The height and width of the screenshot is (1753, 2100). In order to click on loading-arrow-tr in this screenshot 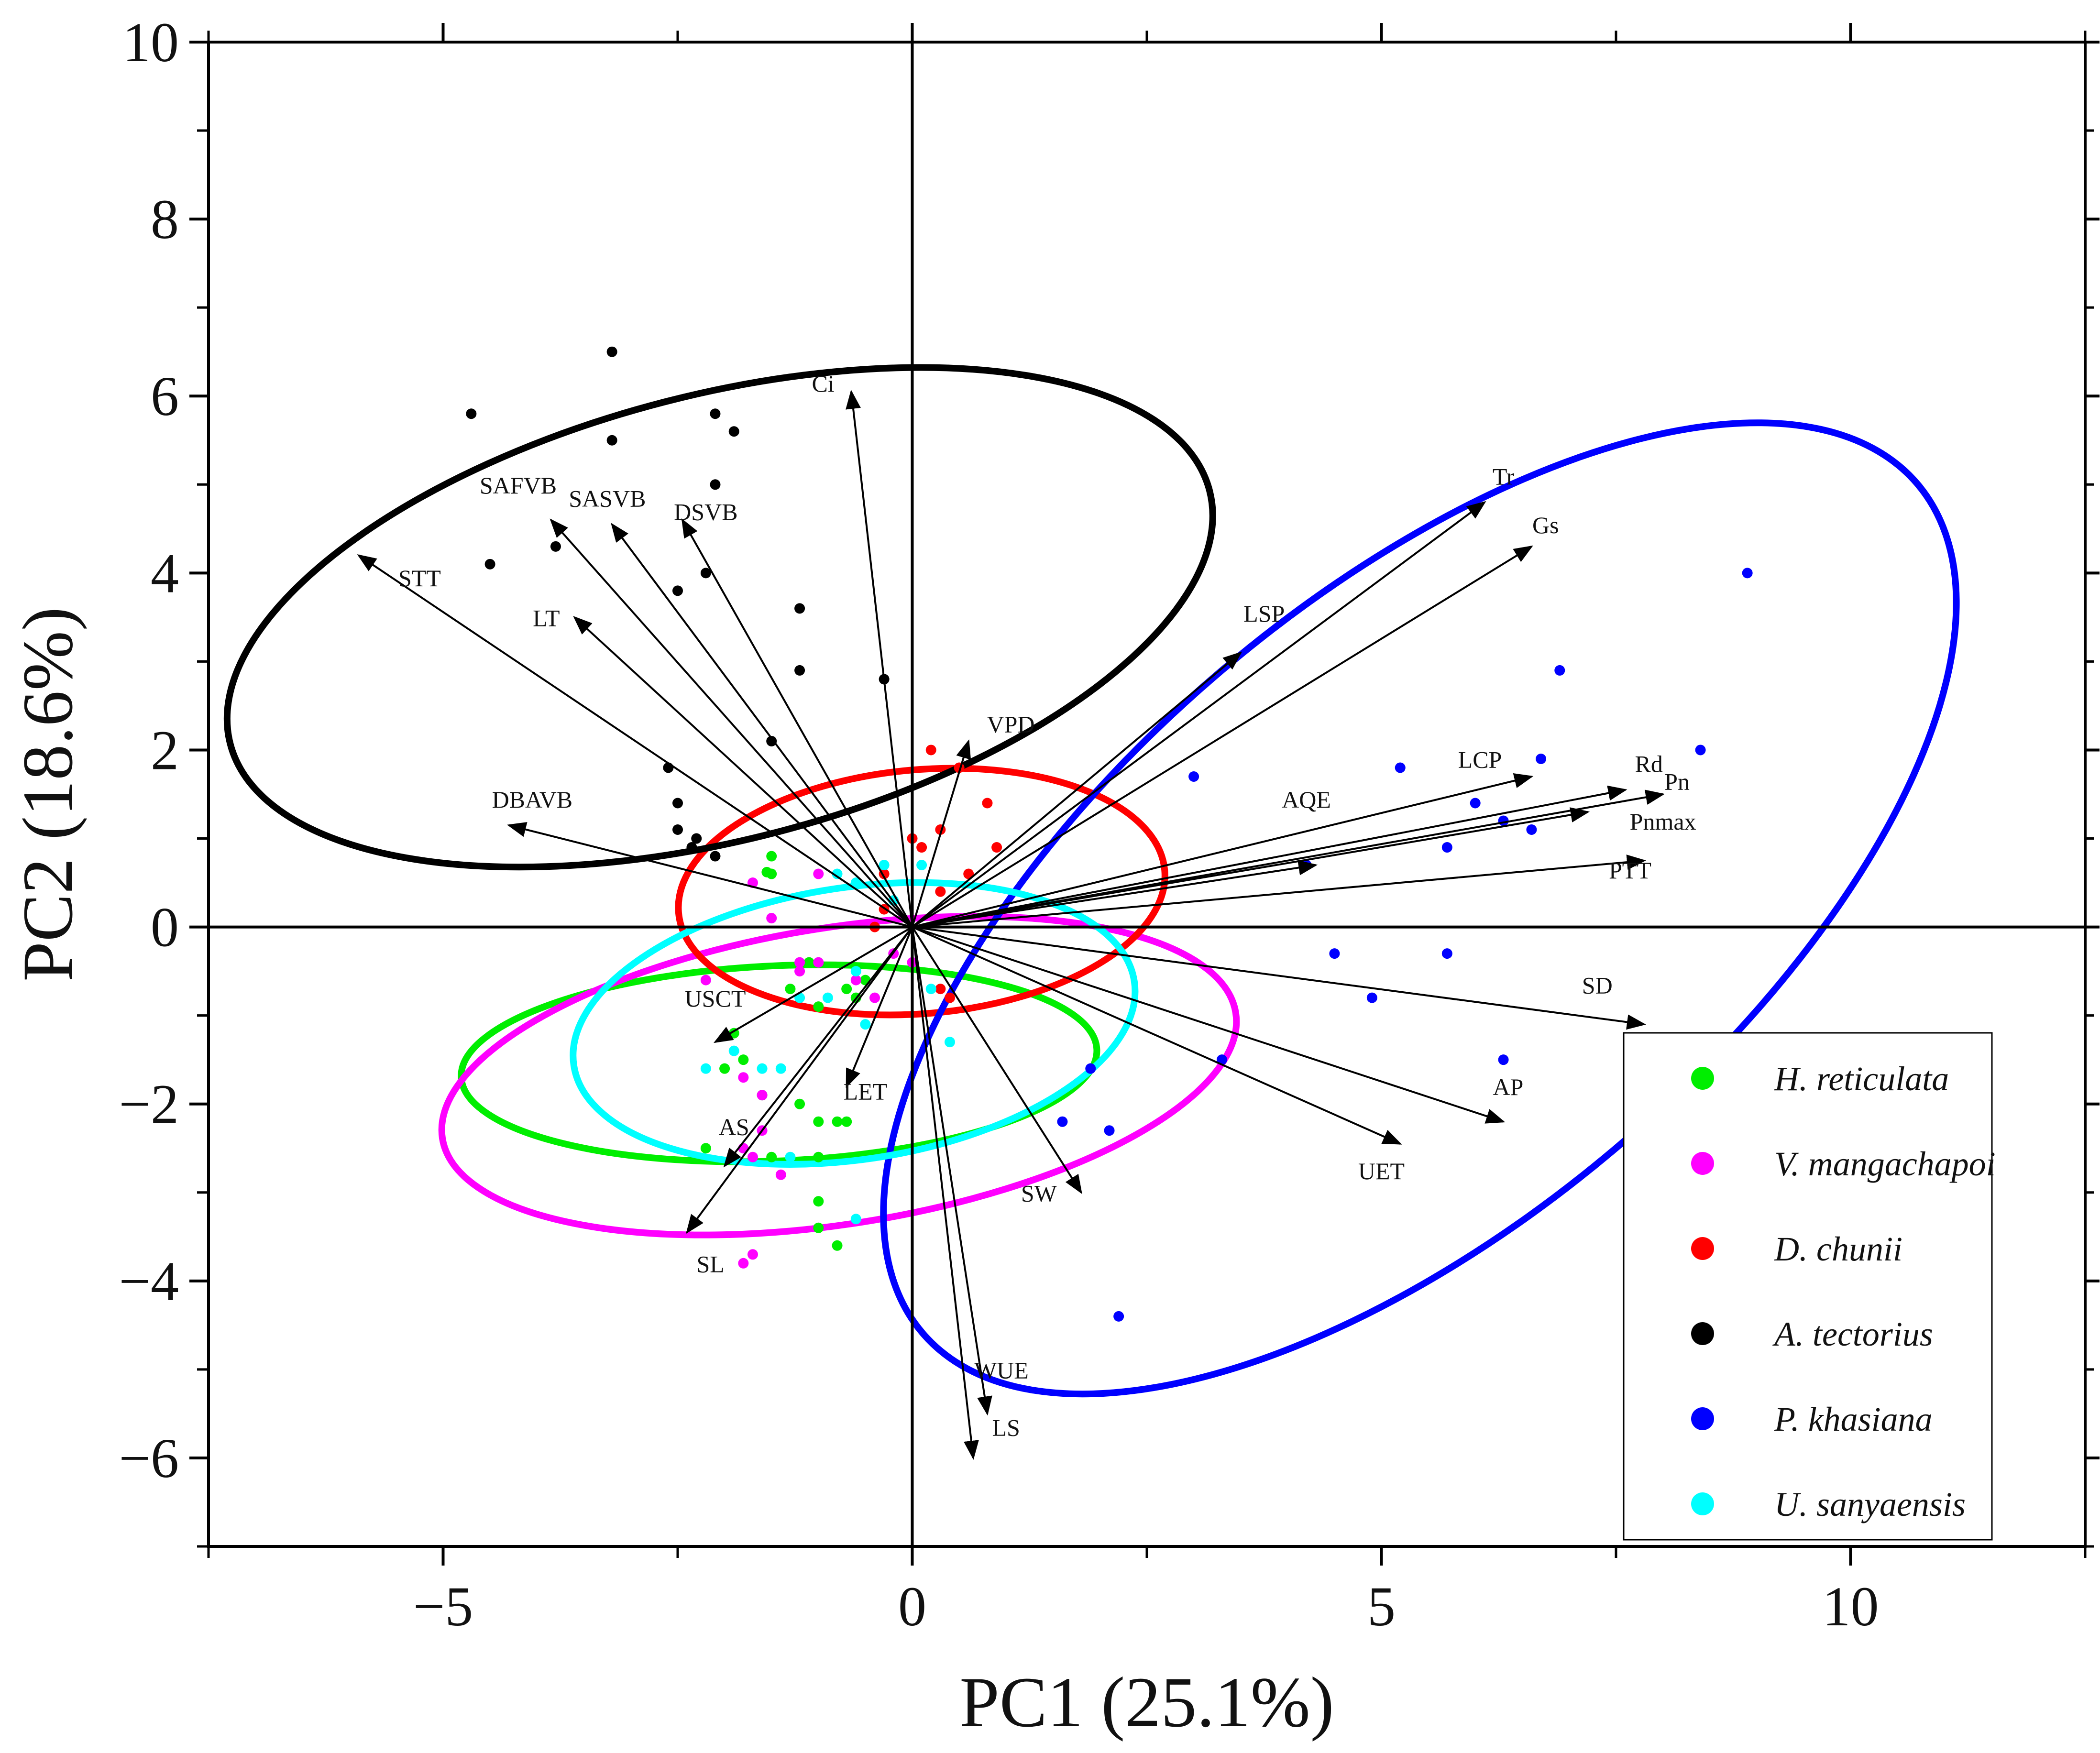, I will do `click(1199, 714)`.